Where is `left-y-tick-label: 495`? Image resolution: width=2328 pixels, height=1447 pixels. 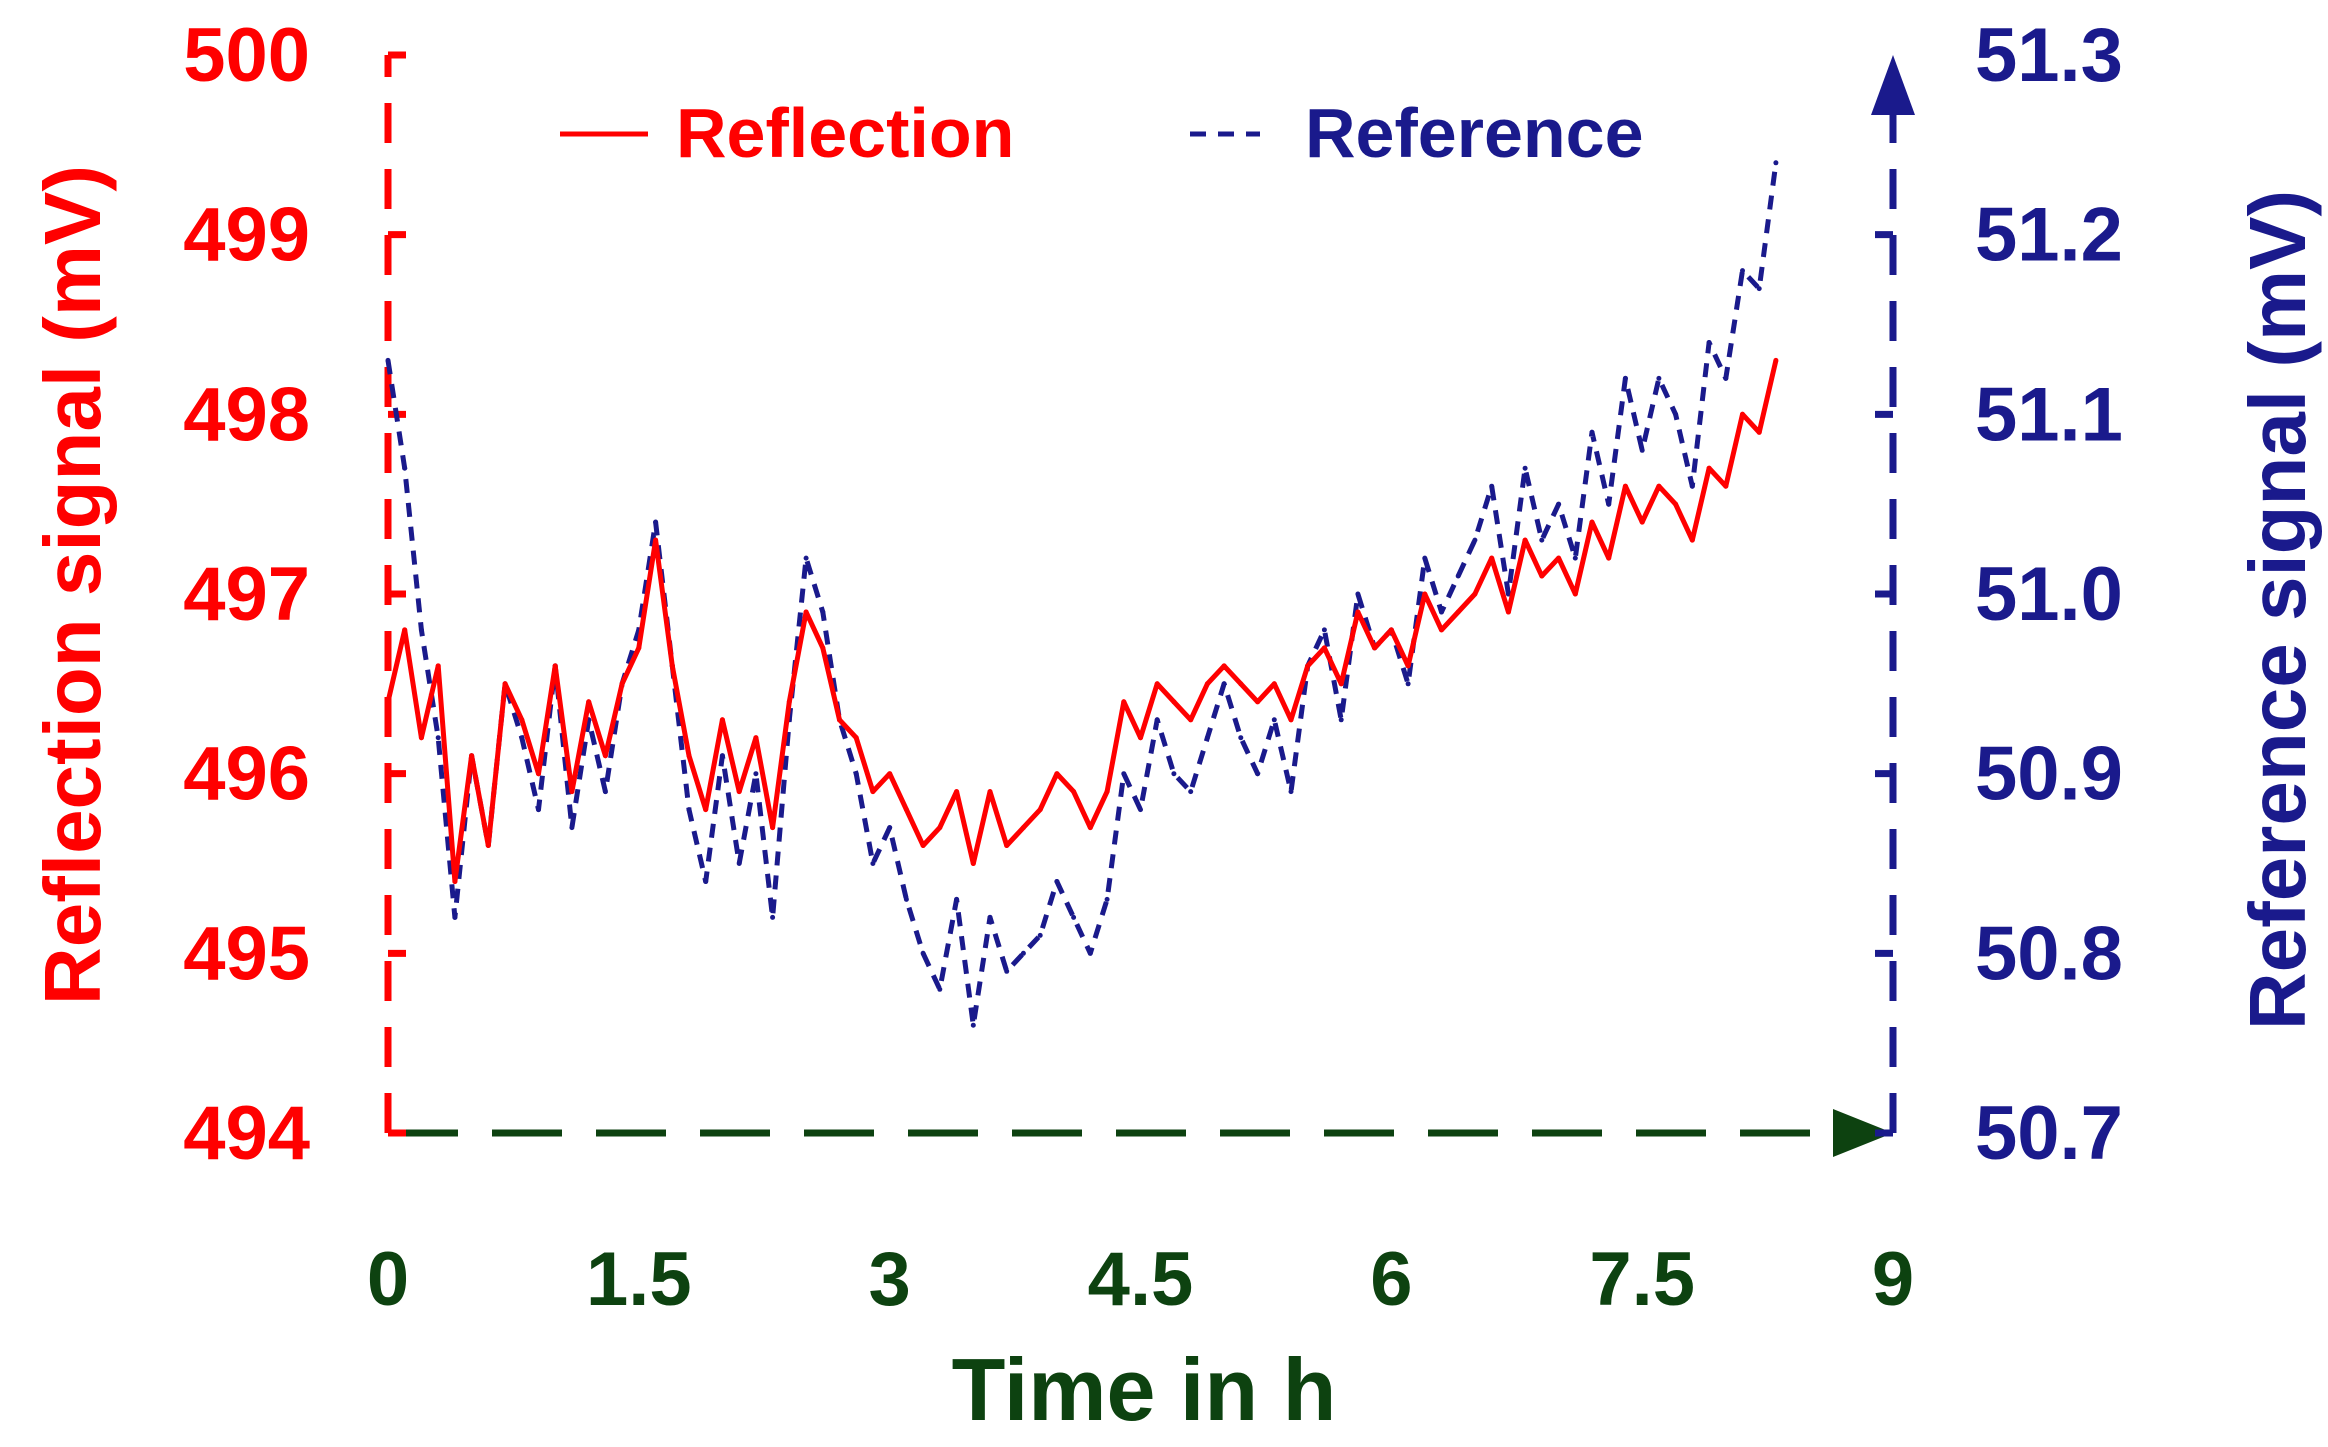 left-y-tick-label: 495 is located at coordinates (246, 953).